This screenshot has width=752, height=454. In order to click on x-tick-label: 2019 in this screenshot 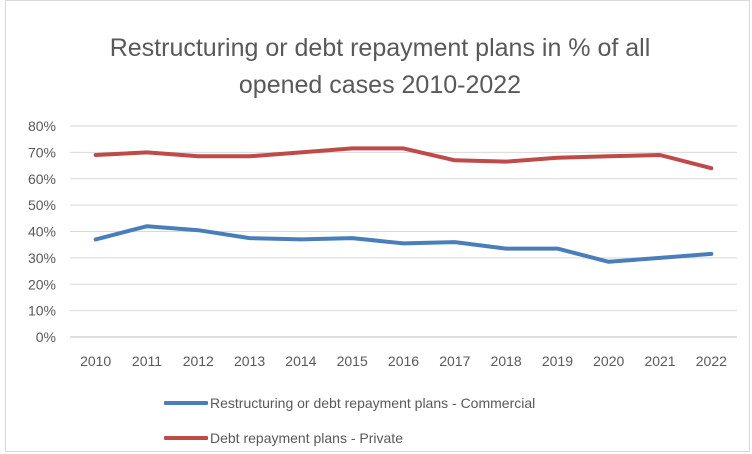, I will do `click(557, 361)`.